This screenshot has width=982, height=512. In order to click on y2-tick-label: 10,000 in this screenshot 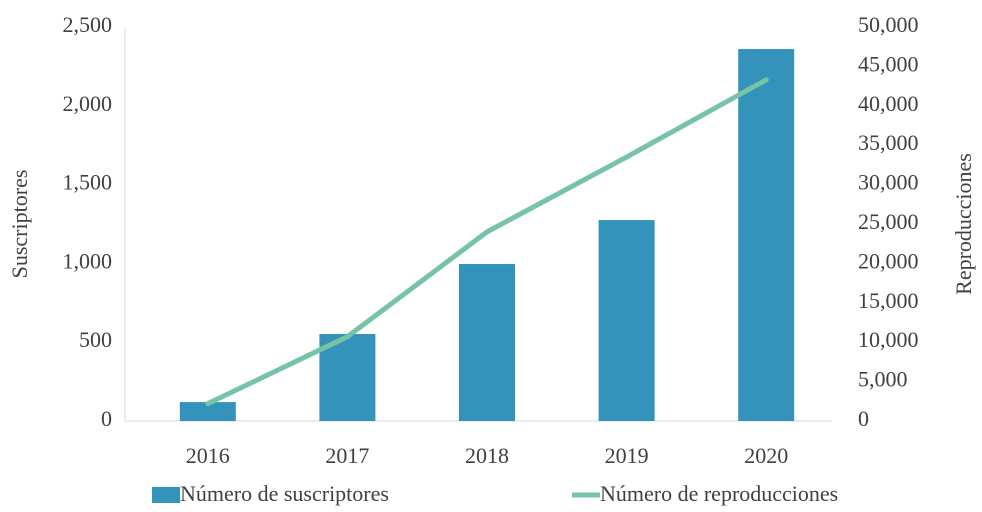, I will do `click(888, 339)`.